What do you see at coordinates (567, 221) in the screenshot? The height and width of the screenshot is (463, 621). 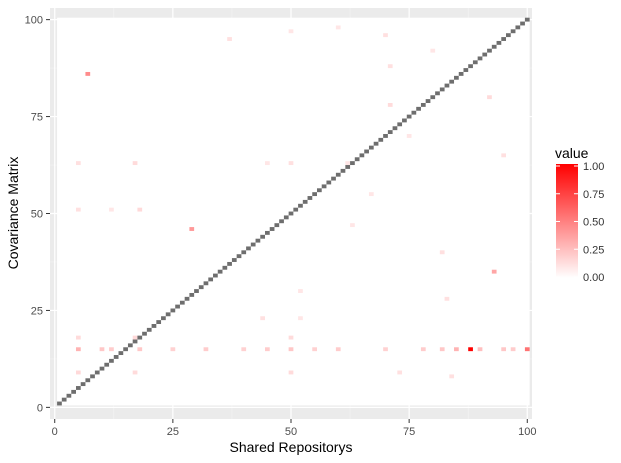 I see `legend-color-bar` at bounding box center [567, 221].